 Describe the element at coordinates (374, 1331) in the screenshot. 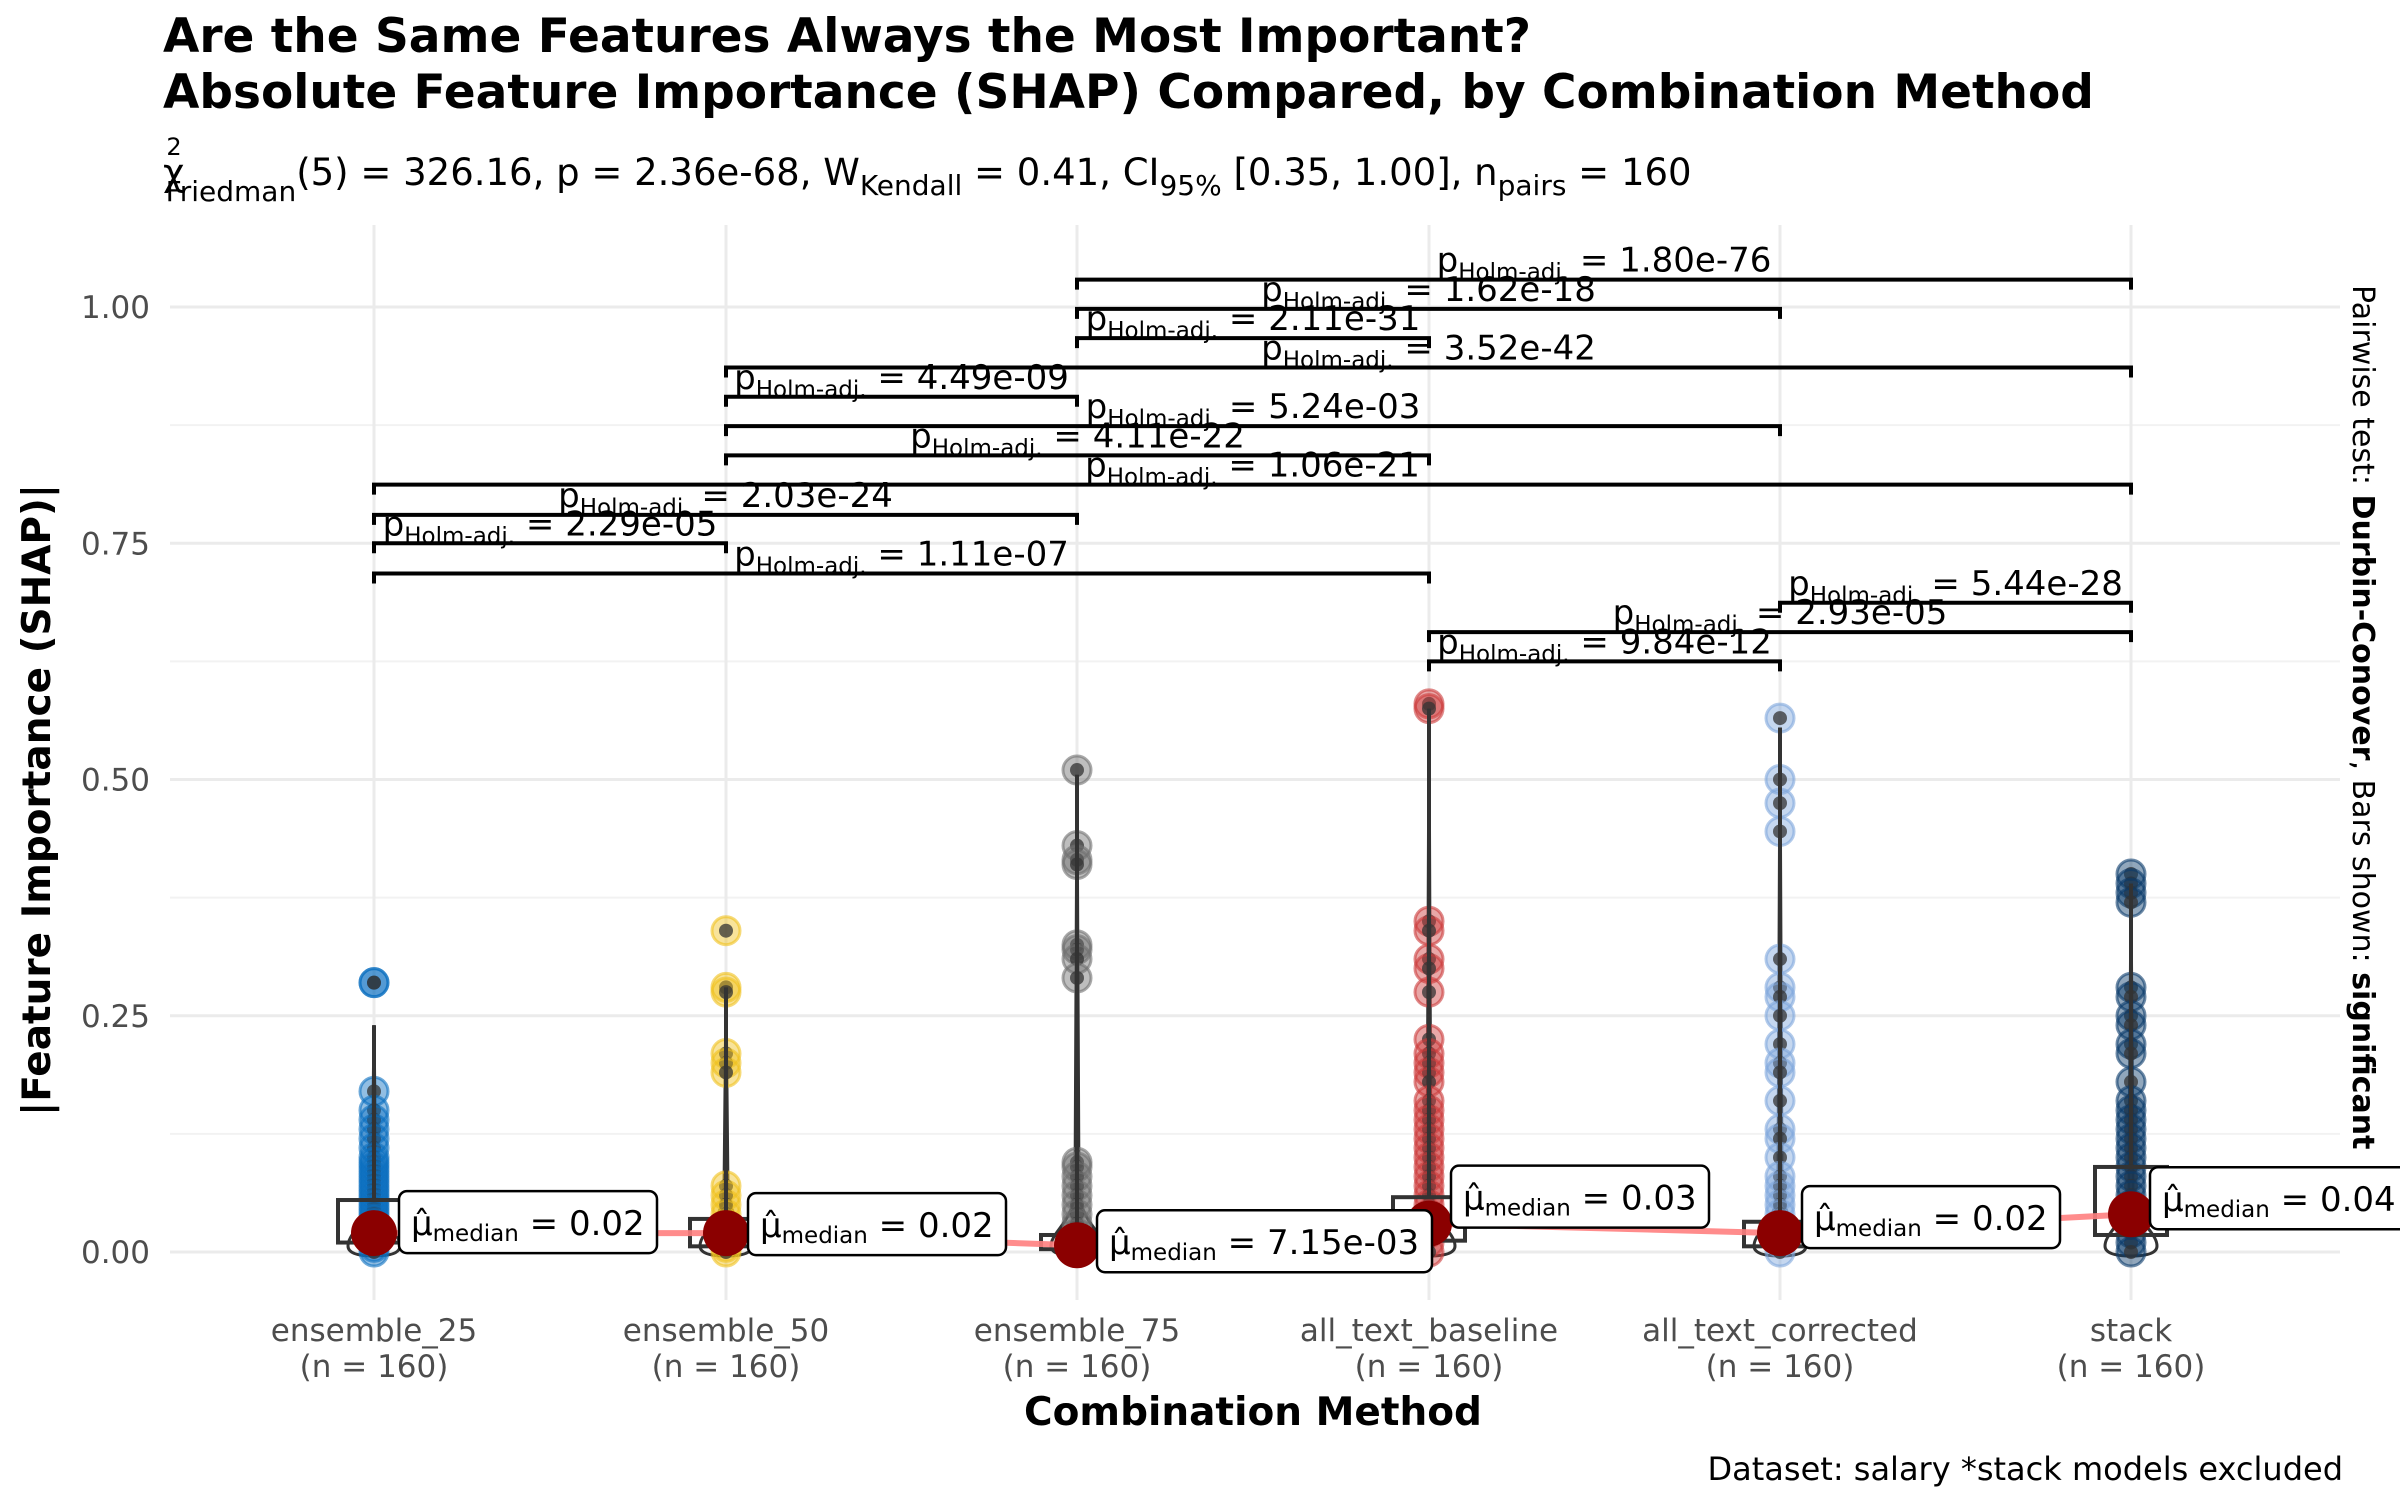

I see `x-tick-label: ensemble_25` at that location.